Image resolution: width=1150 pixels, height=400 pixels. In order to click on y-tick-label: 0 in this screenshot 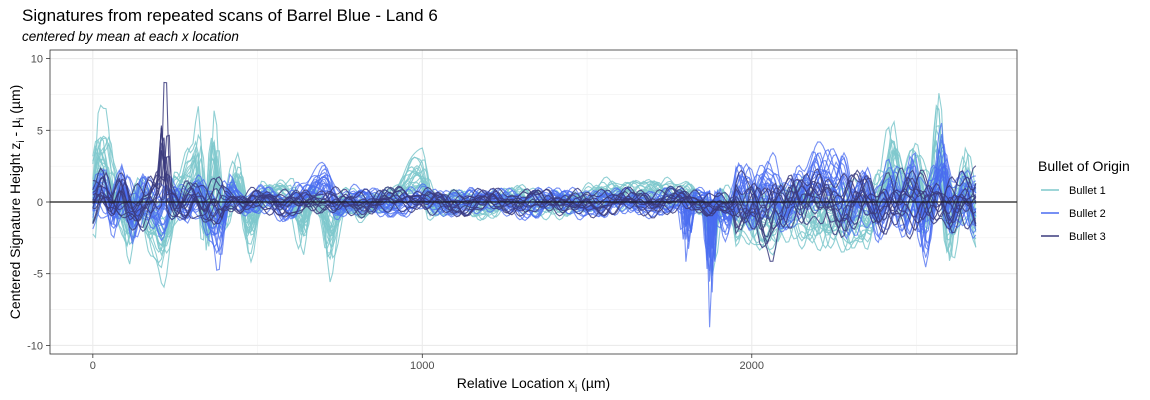, I will do `click(40, 203)`.